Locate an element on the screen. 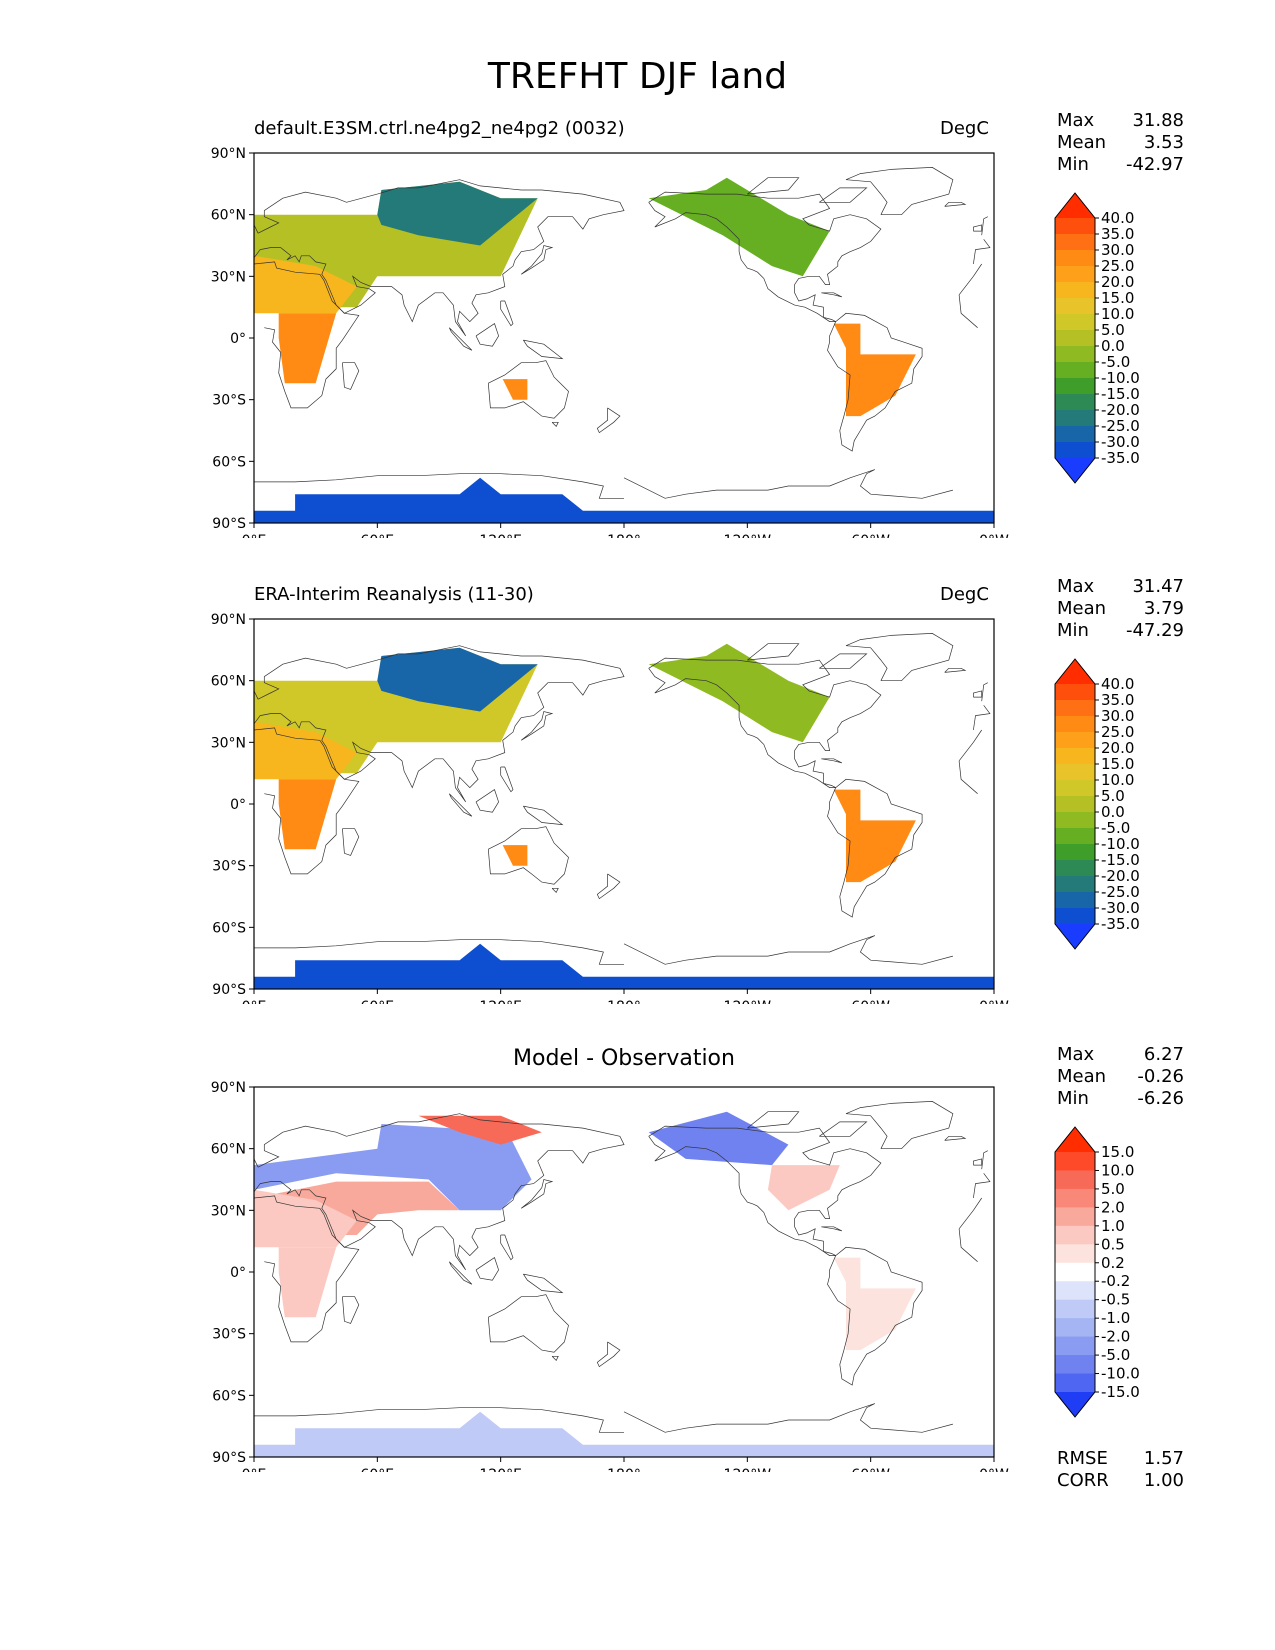 This screenshot has height=1650, width=1275. diff-lat-label: 30°S is located at coordinates (229, 1335).